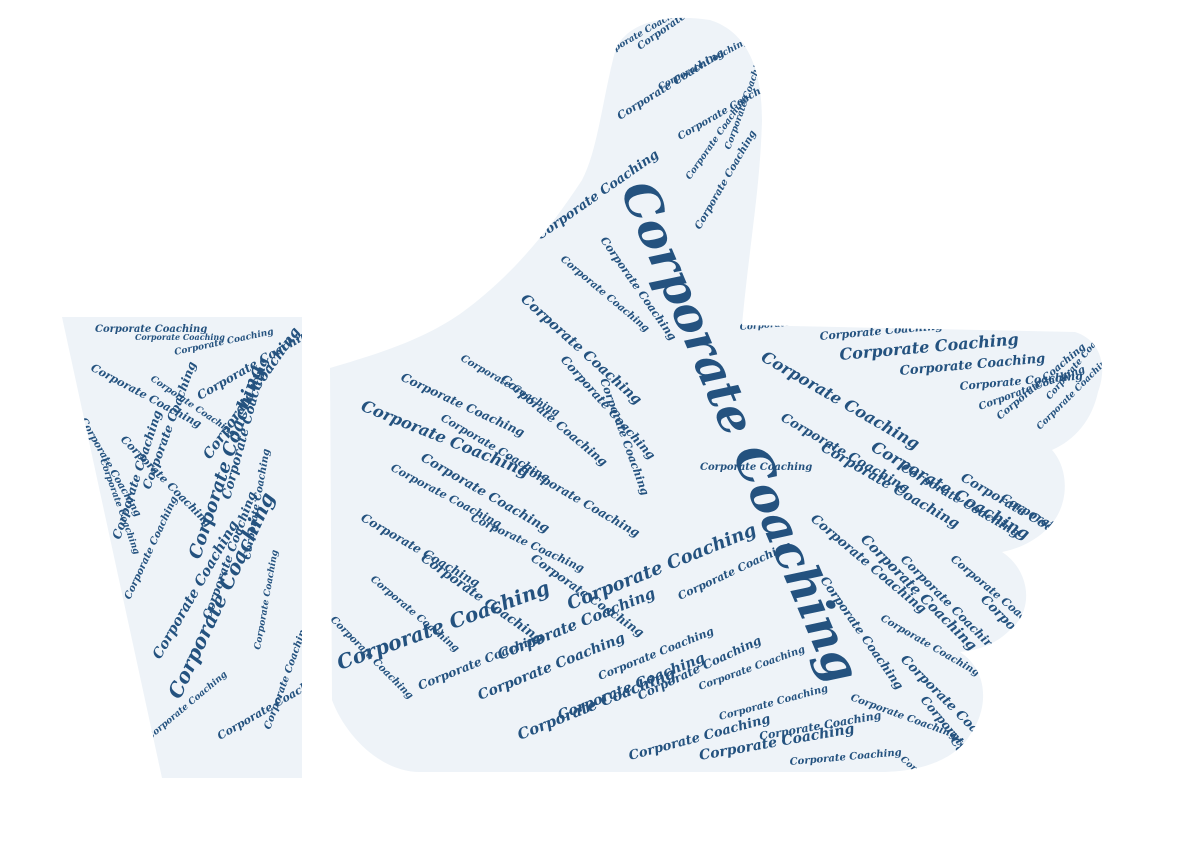 The height and width of the screenshot is (854, 1182). Describe the element at coordinates (756, 467) in the screenshot. I see `word-hand-words-44: Corporate Coaching` at that location.